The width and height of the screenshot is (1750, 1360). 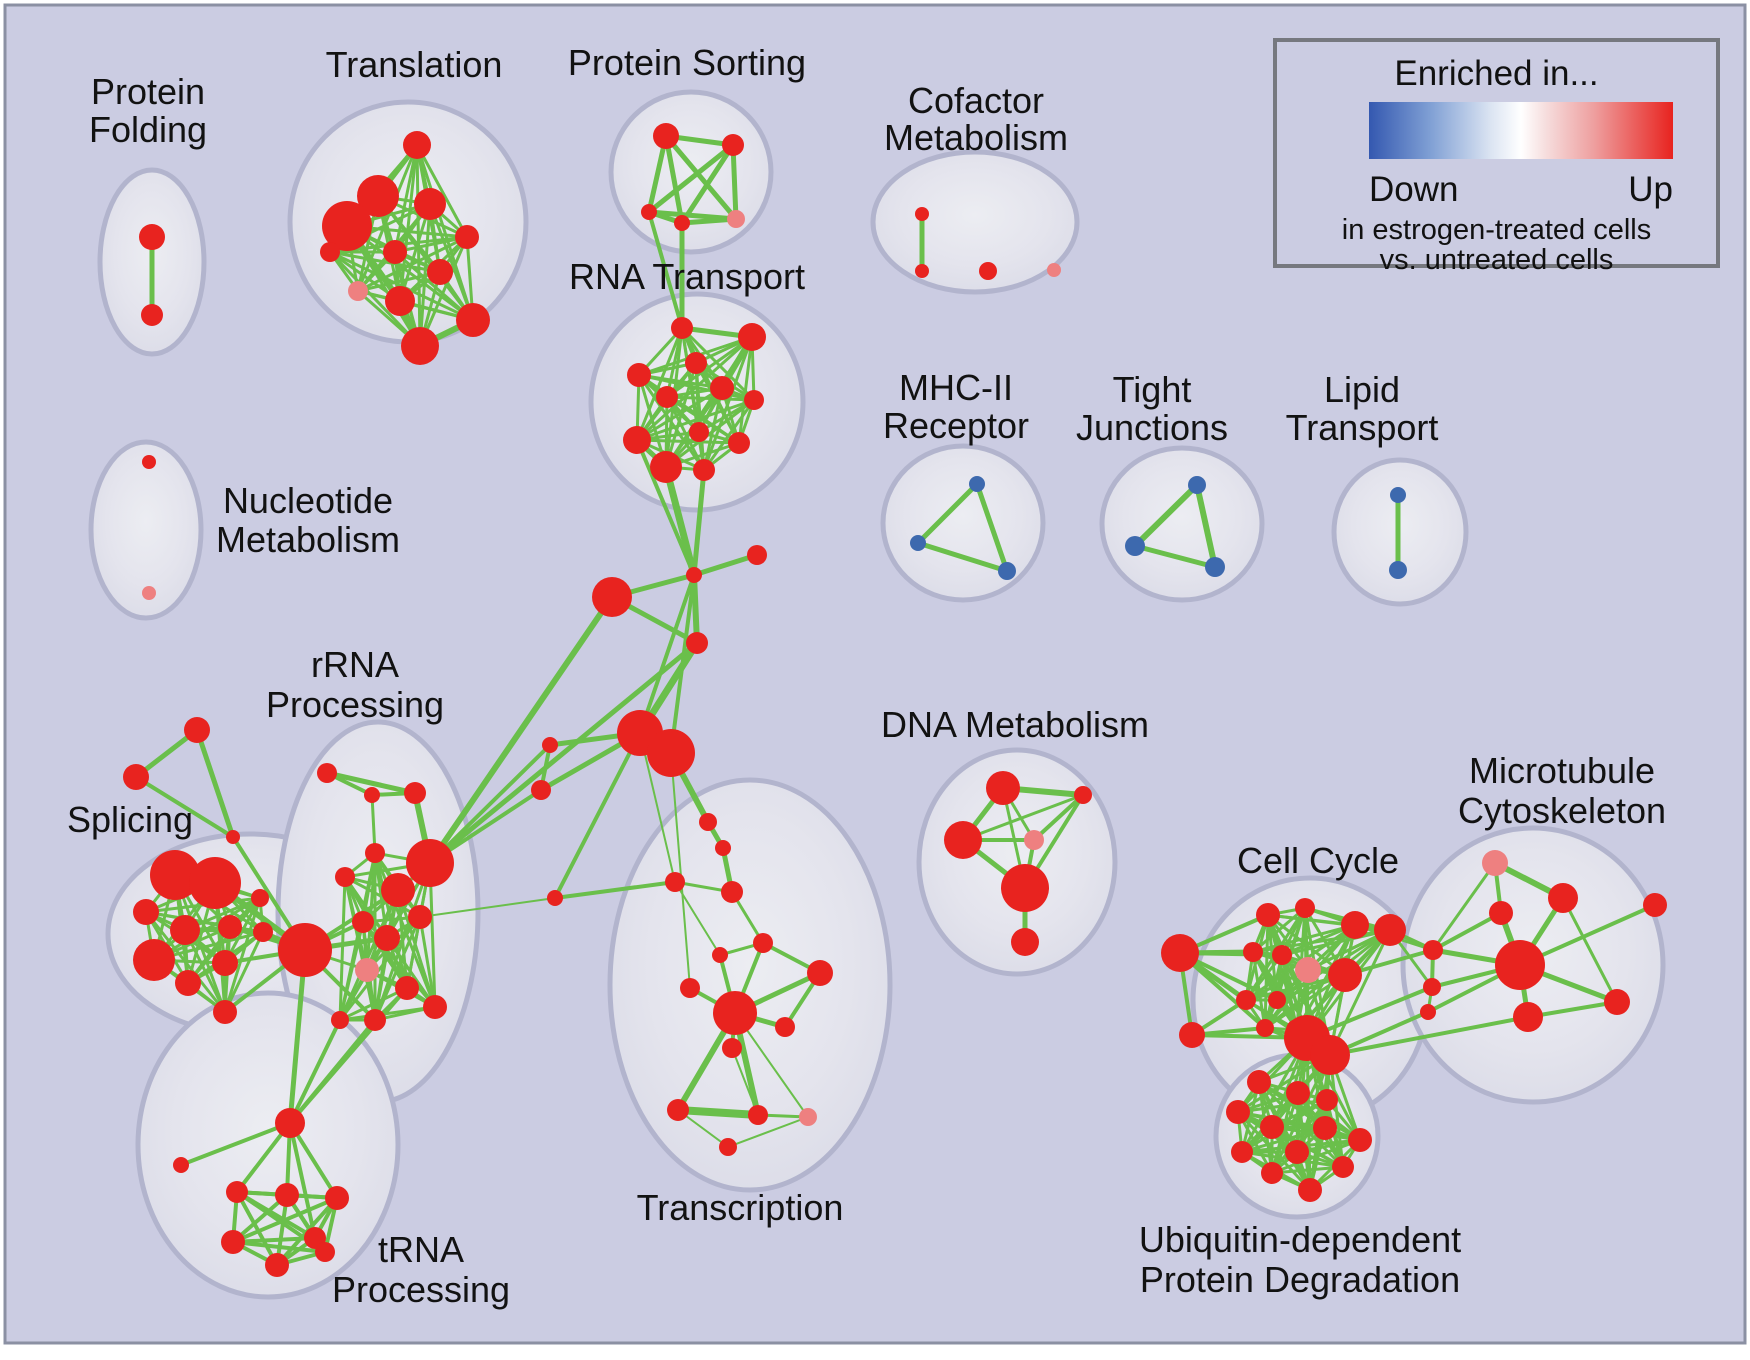 I want to click on node-mt1, so click(x=1563, y=898).